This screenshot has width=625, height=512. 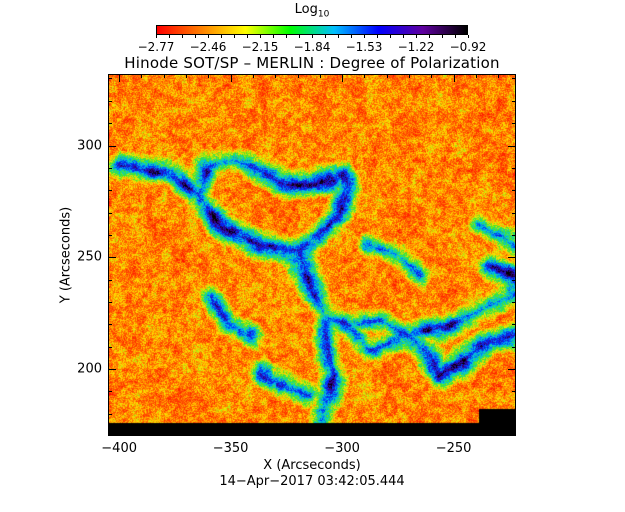 I want to click on colorbar, so click(x=312, y=30).